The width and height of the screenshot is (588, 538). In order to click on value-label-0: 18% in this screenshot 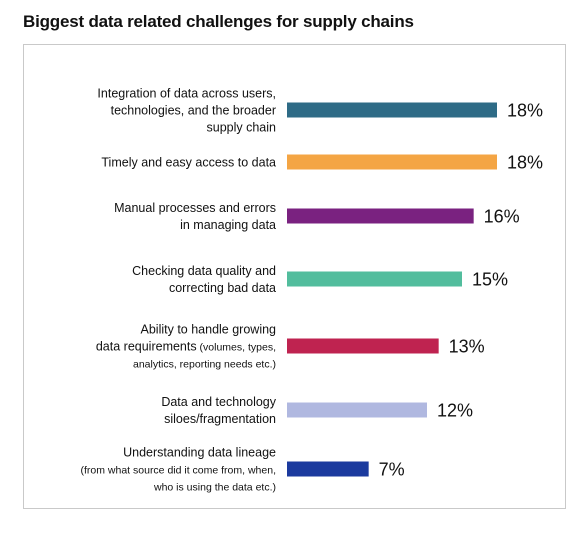, I will do `click(525, 111)`.